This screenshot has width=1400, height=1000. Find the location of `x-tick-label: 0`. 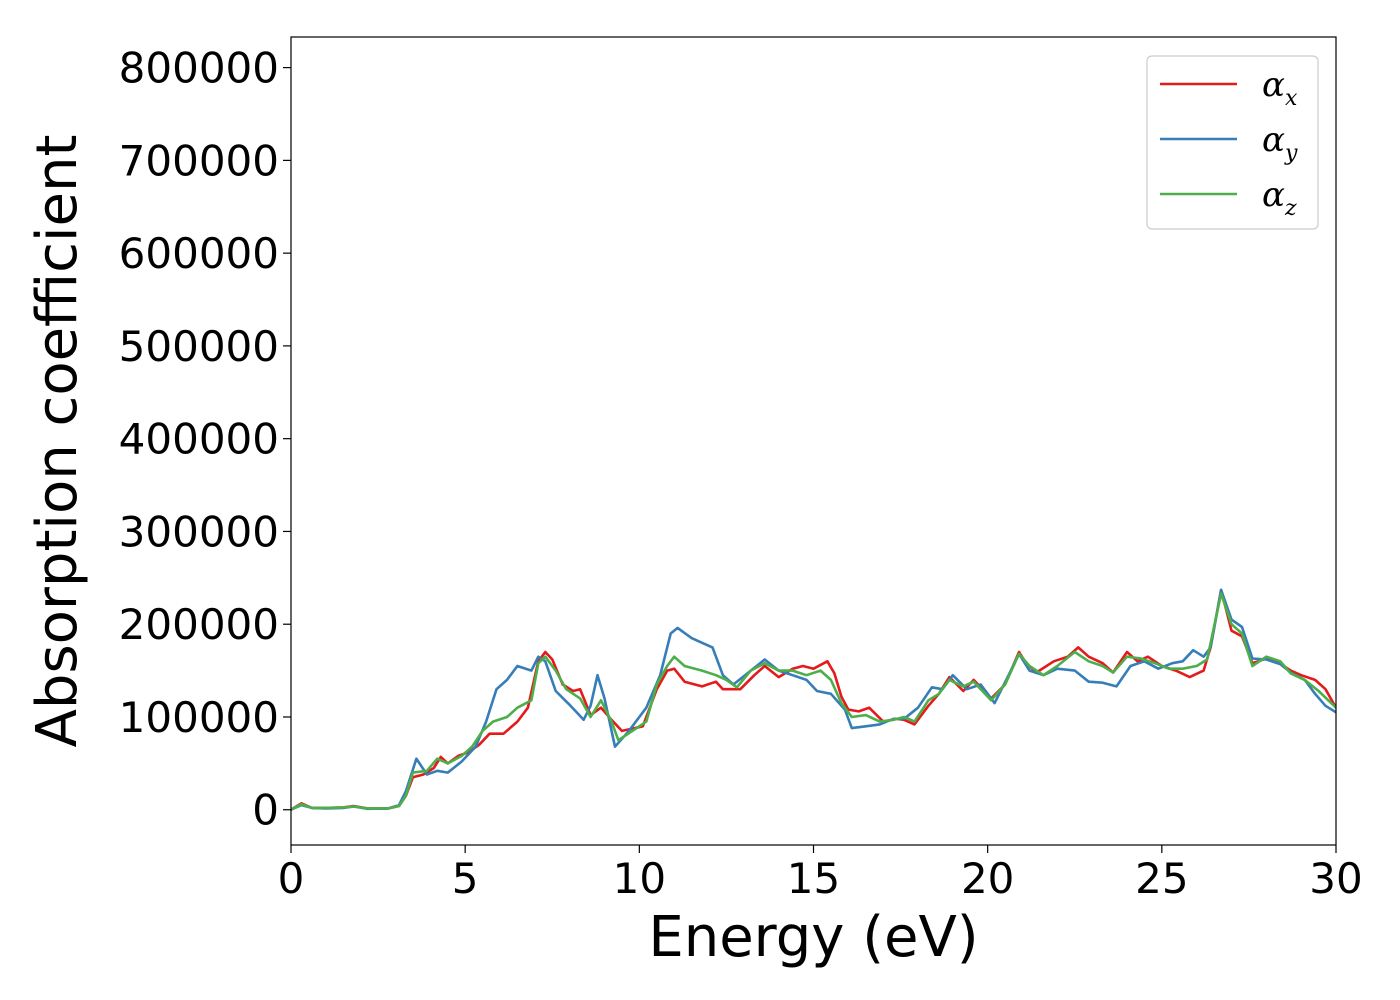

x-tick-label: 0 is located at coordinates (291, 878).